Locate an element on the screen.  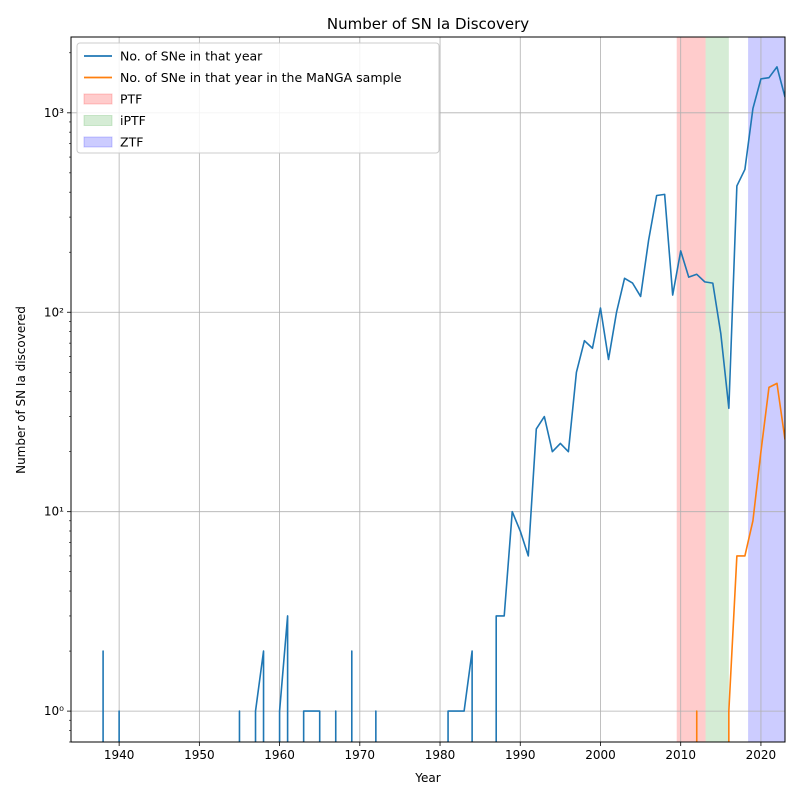
span-iptf is located at coordinates (717, 389).